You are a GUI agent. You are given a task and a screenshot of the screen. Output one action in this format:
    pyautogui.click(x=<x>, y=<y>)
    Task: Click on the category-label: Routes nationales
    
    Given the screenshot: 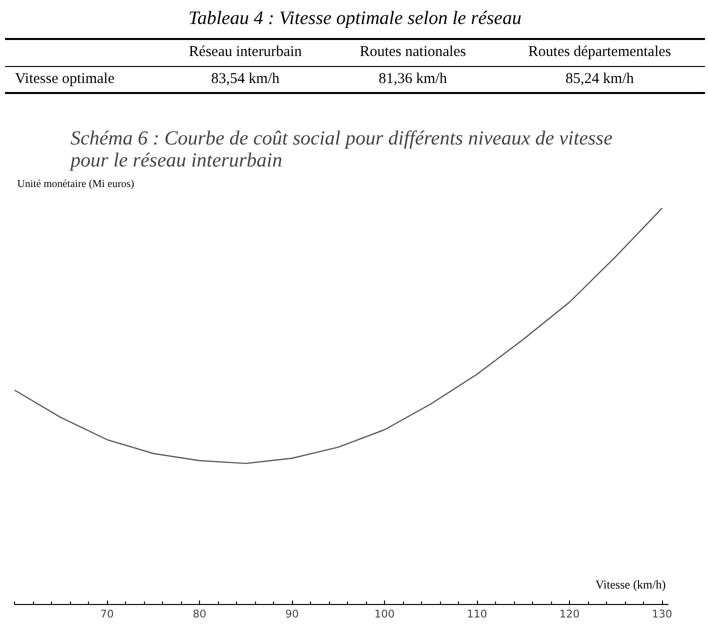 What is the action you would take?
    pyautogui.click(x=412, y=52)
    